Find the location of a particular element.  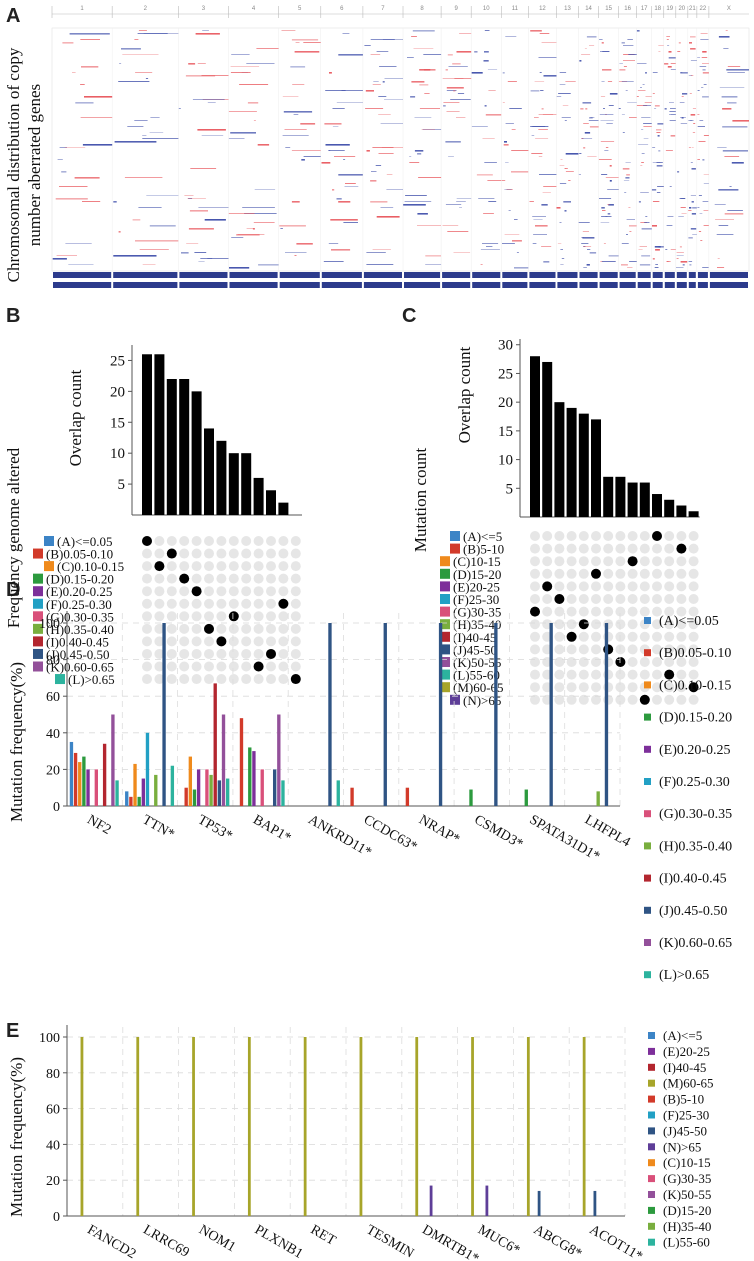

y-tick-label: 5 is located at coordinates (510, 489).